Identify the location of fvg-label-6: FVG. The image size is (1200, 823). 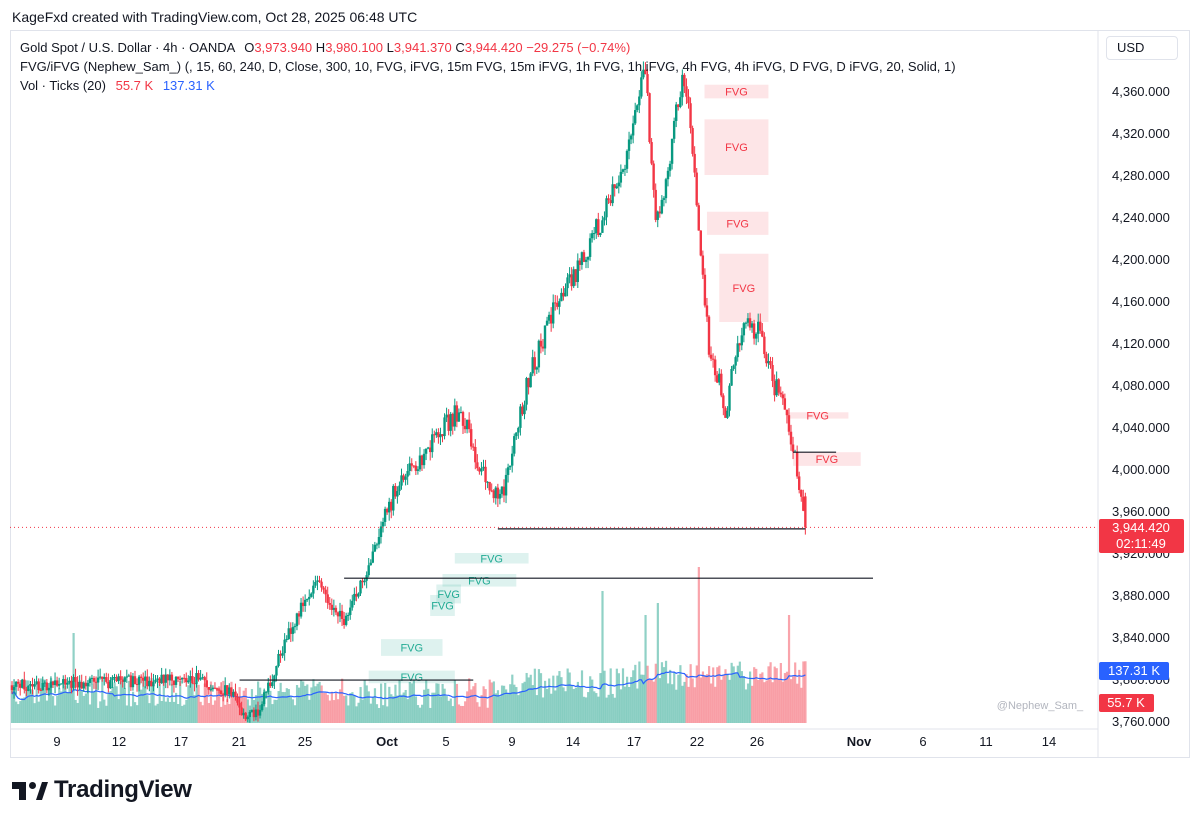
(827, 460).